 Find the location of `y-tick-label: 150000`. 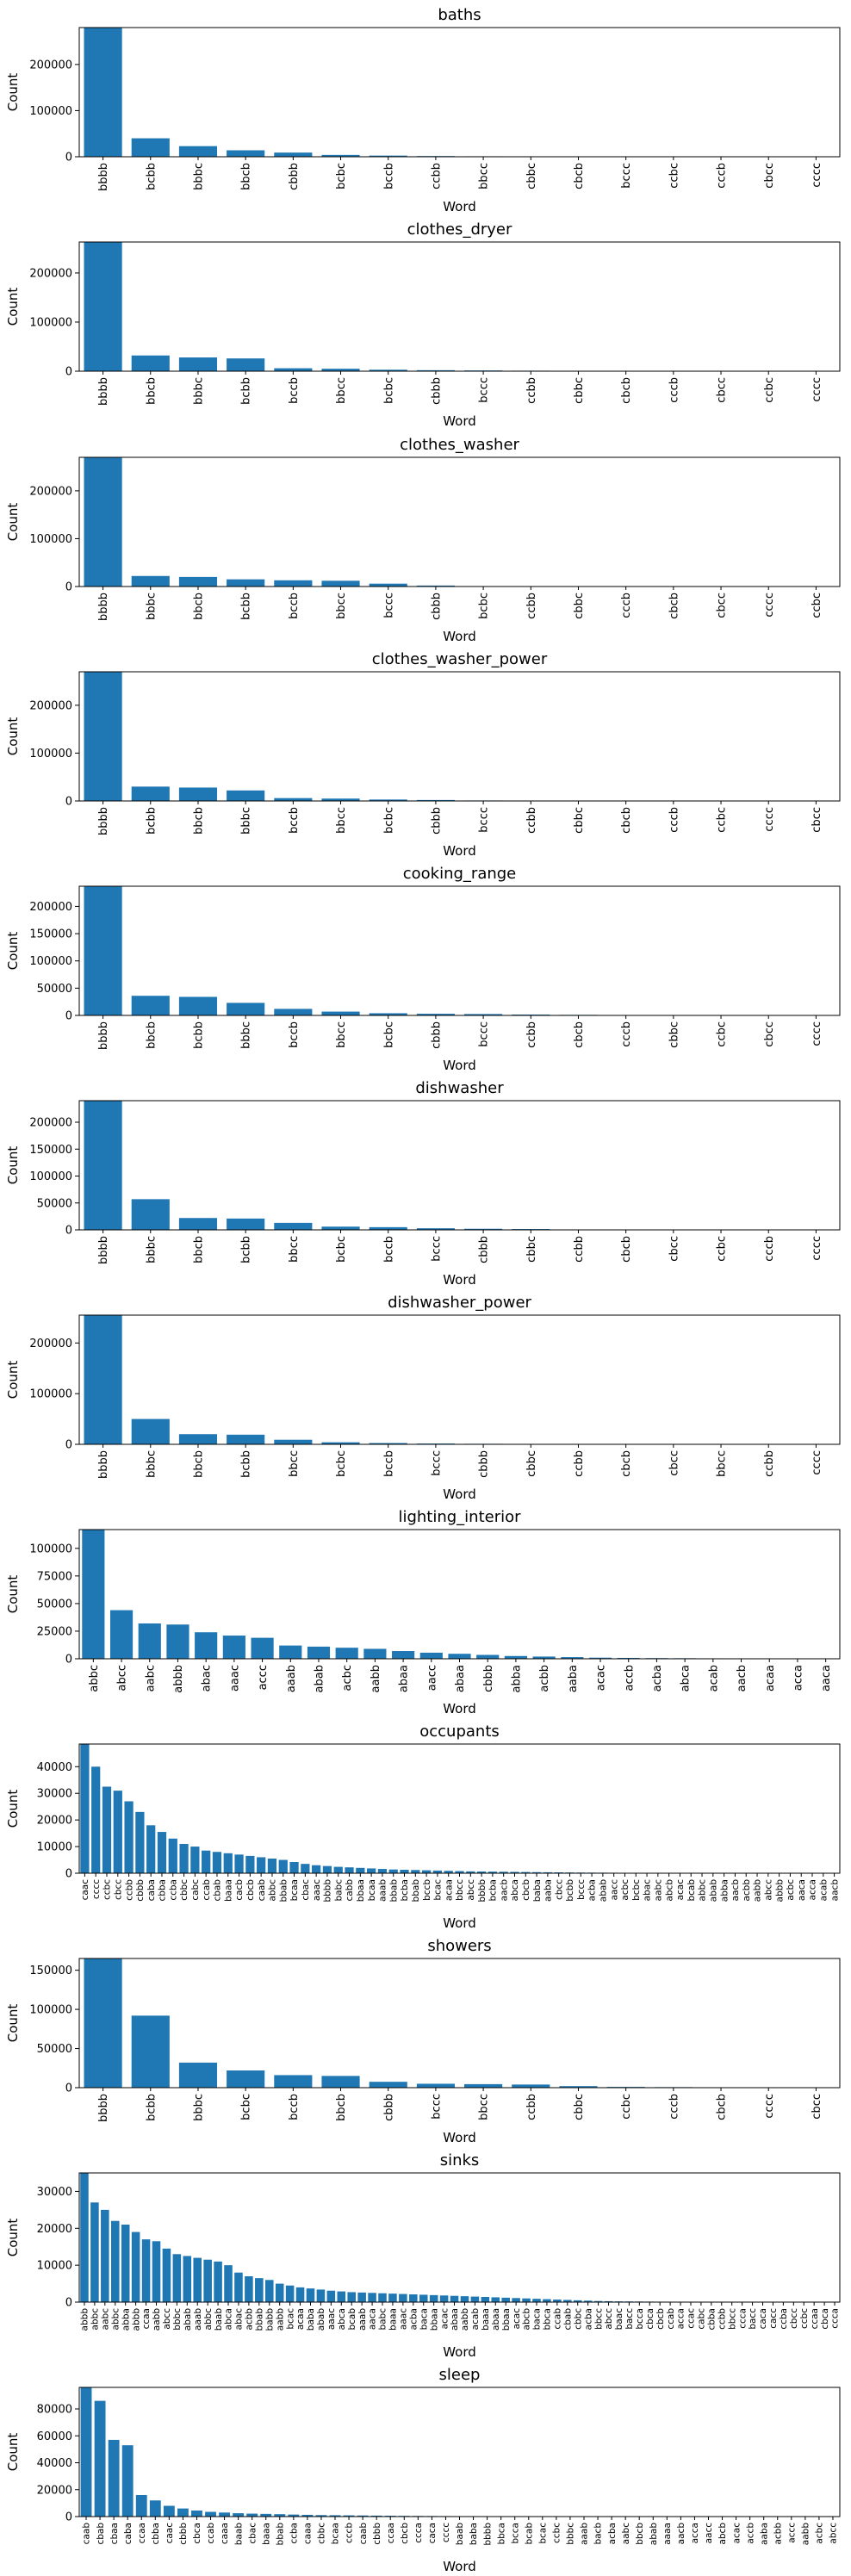

y-tick-label: 150000 is located at coordinates (50, 1971).